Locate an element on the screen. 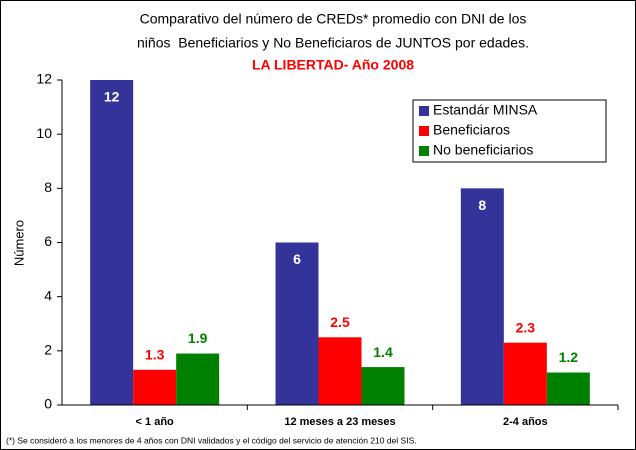 This screenshot has width=636, height=450. data-label: 2.5 is located at coordinates (340, 322).